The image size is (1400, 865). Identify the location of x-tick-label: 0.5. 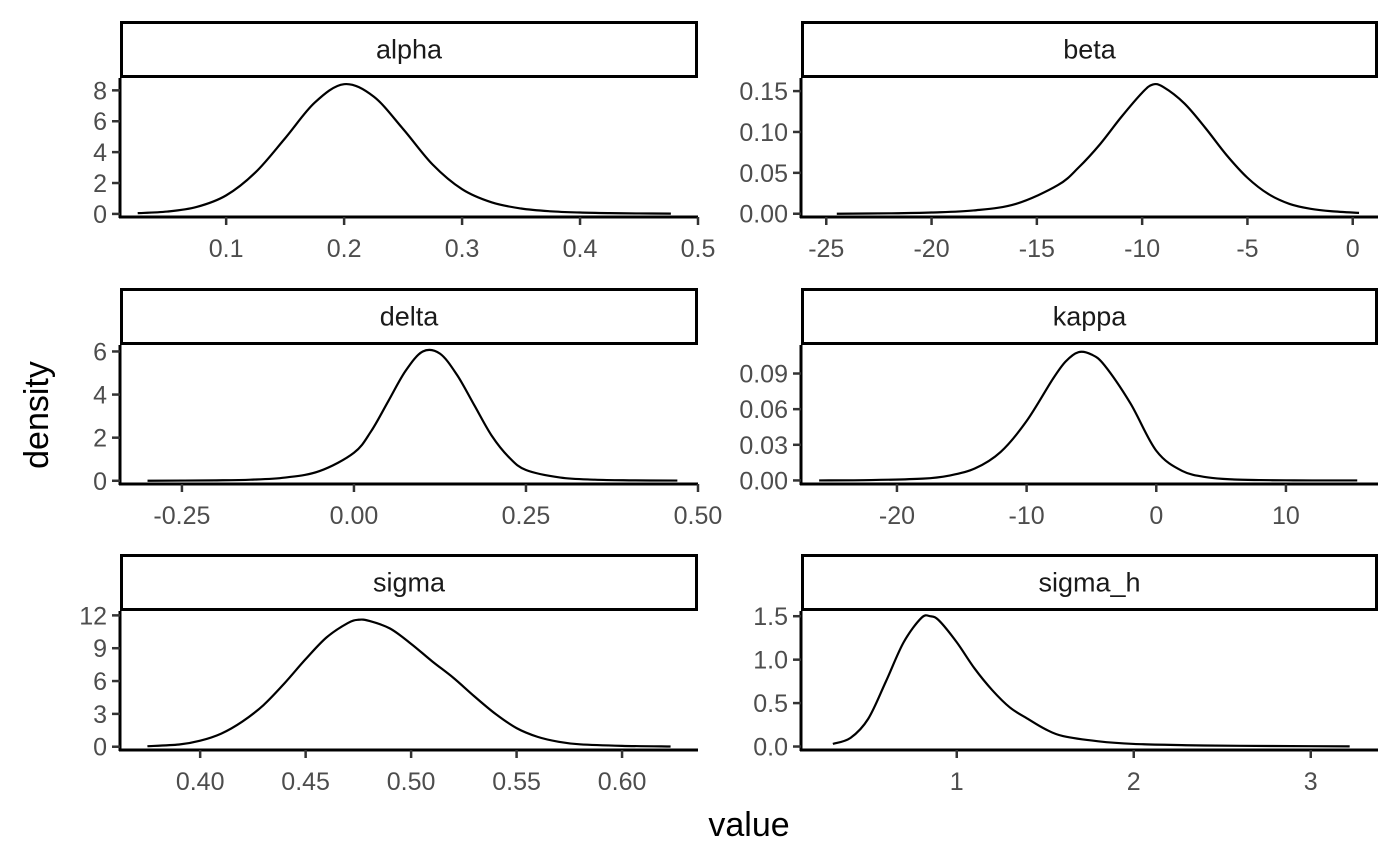
(698, 249).